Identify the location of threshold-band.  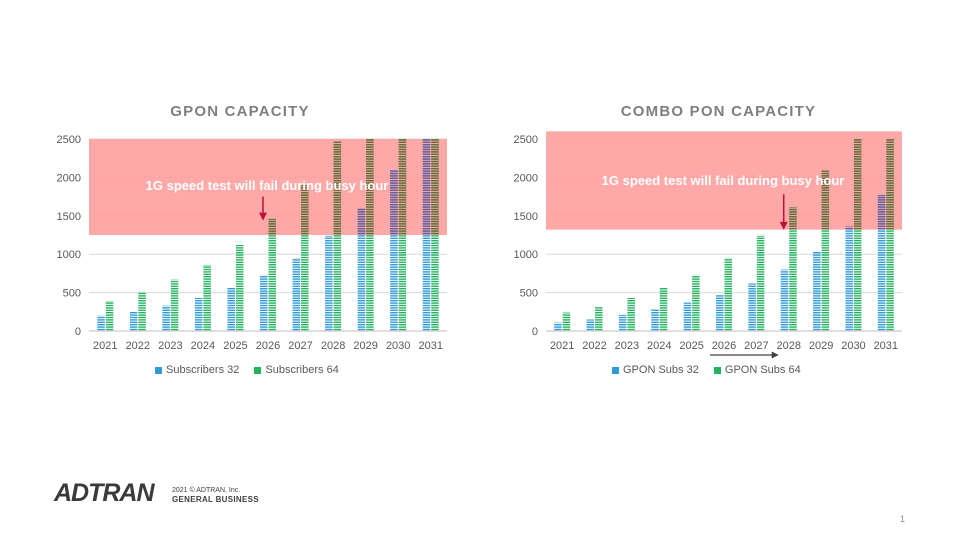
(268, 187).